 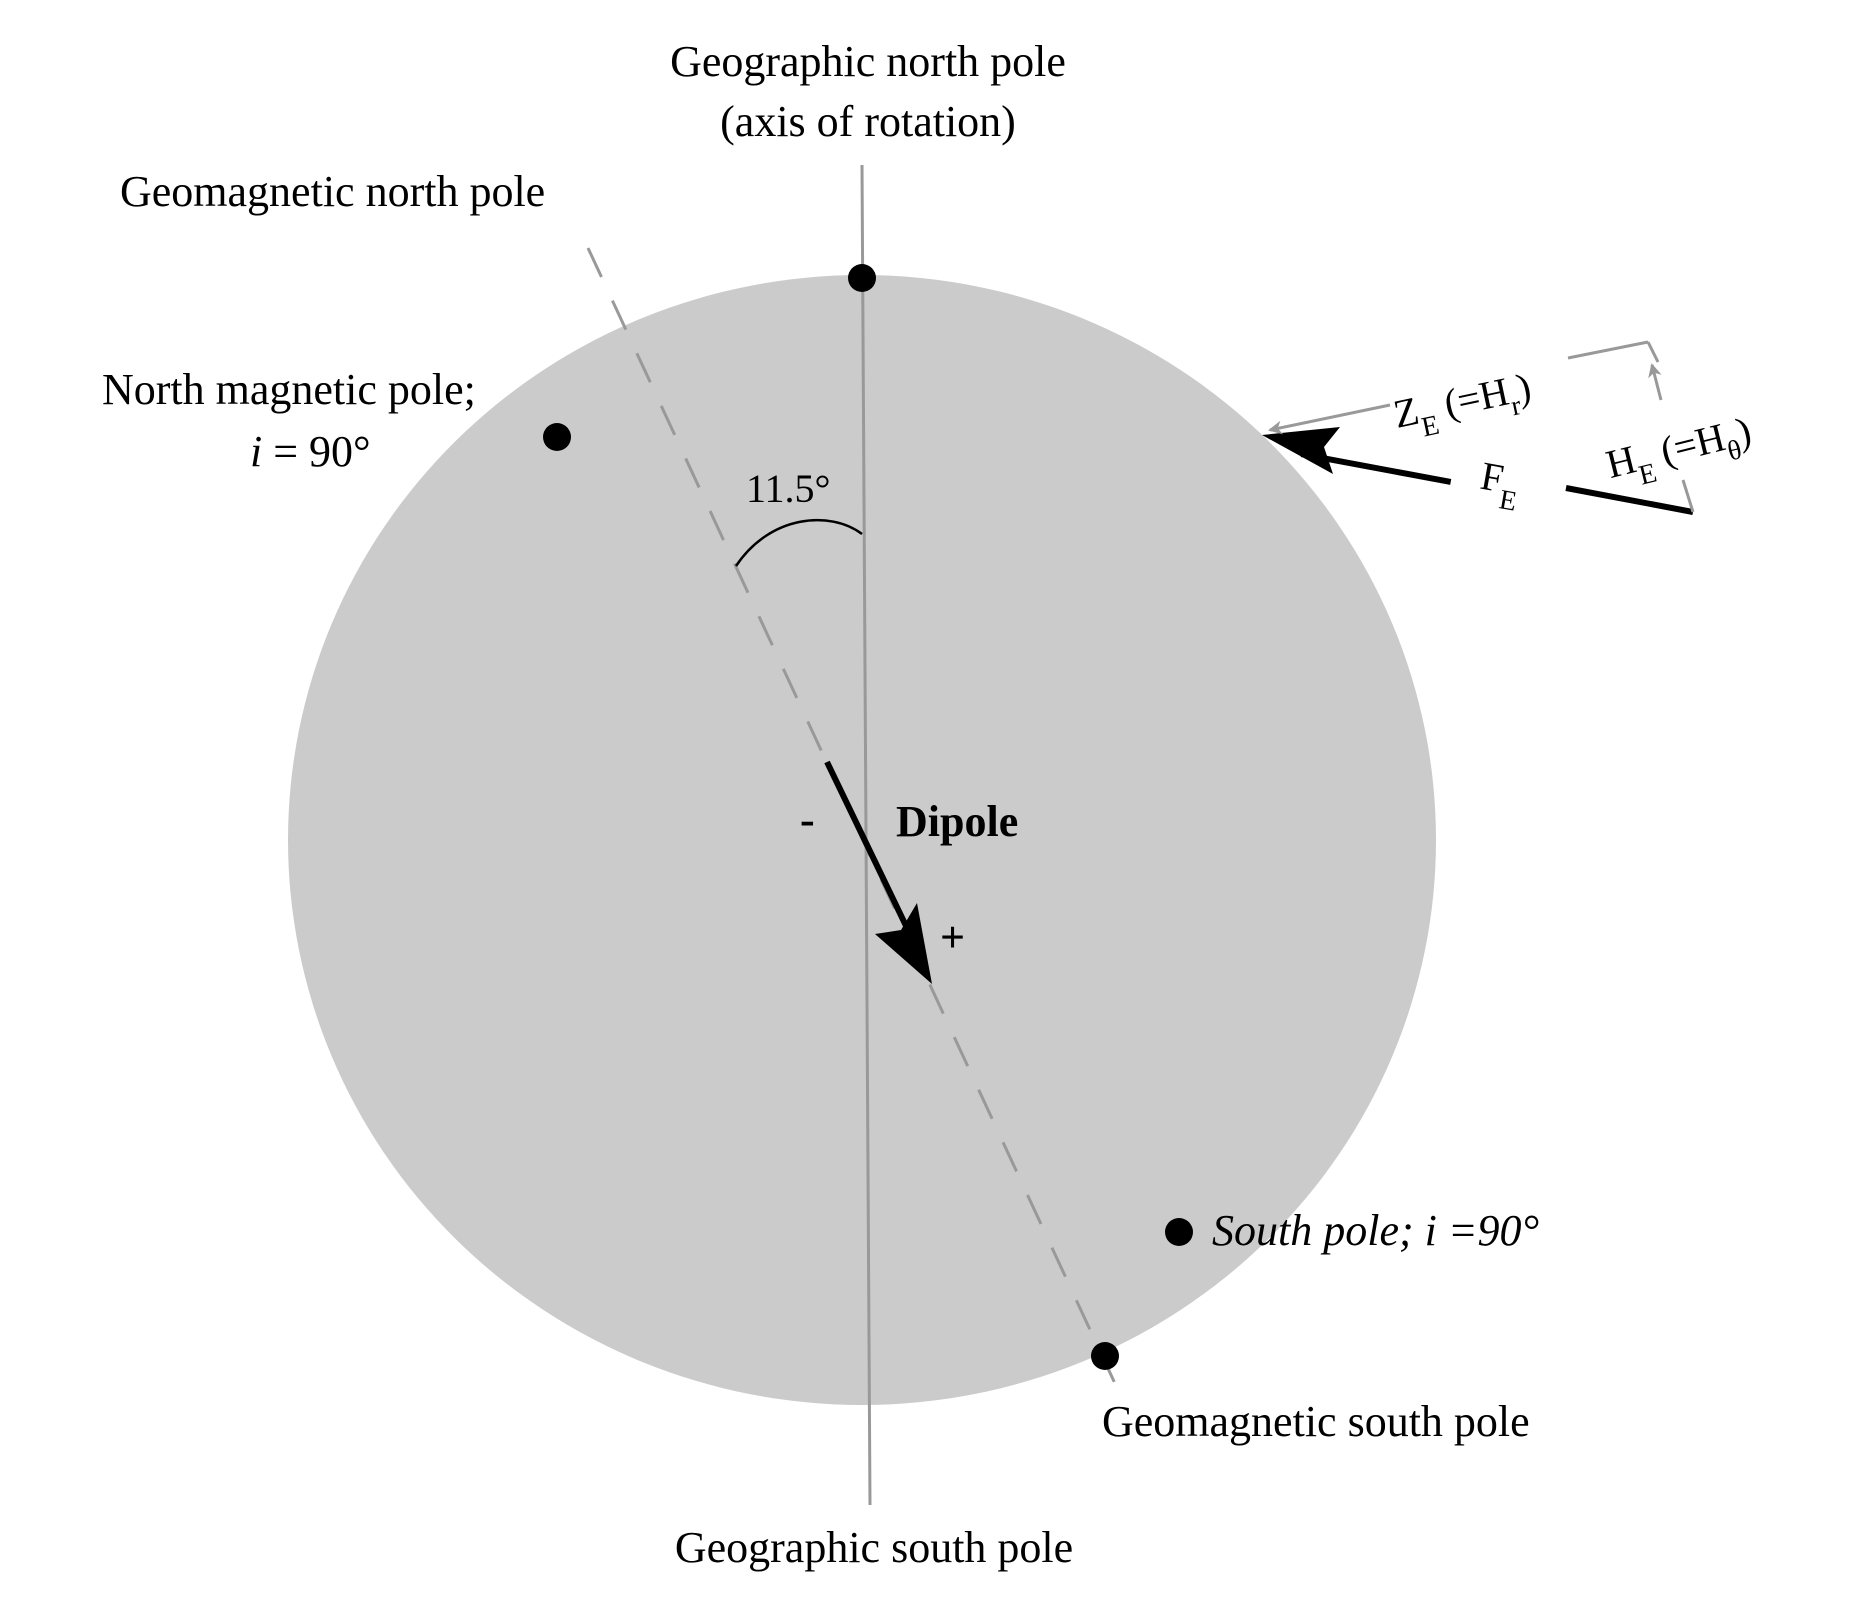 What do you see at coordinates (289, 389) in the screenshot?
I see `north-magnetic-pole-label-line1: North magnetic pole;` at bounding box center [289, 389].